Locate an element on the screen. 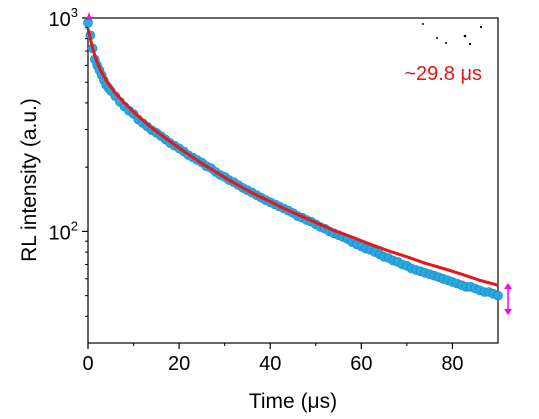 This screenshot has width=539, height=419. x-tick-label: 60 is located at coordinates (361, 364).